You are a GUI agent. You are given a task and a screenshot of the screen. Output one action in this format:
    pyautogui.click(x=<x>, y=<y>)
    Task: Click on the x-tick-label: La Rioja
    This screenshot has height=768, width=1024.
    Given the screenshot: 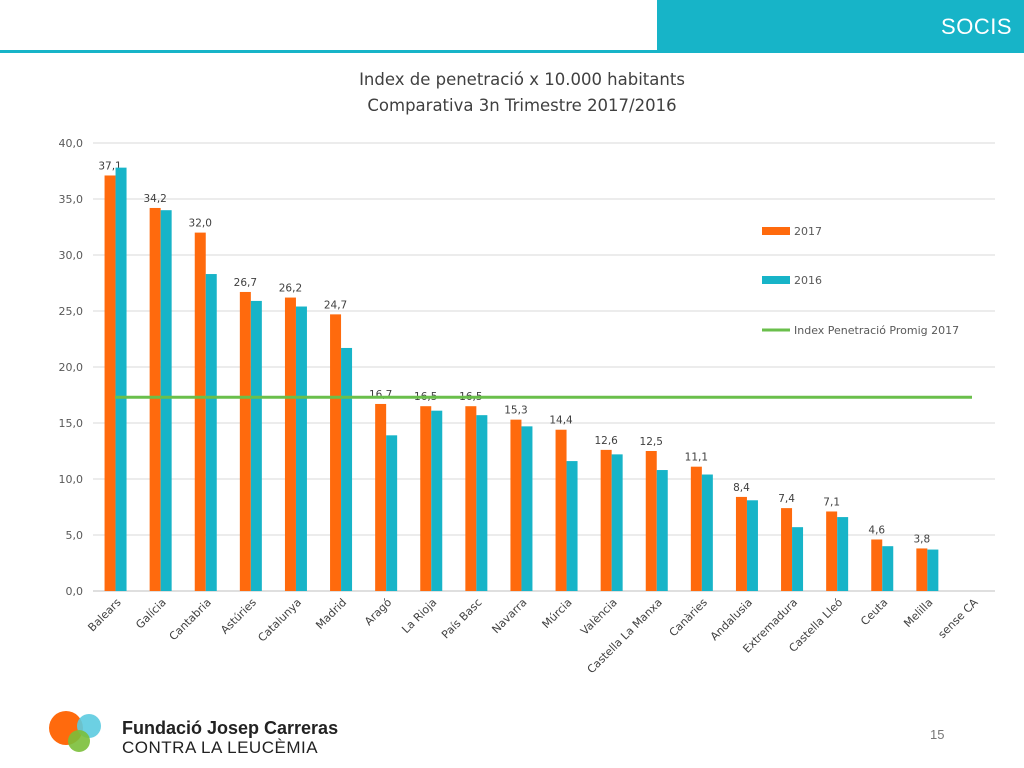 What is the action you would take?
    pyautogui.click(x=419, y=616)
    